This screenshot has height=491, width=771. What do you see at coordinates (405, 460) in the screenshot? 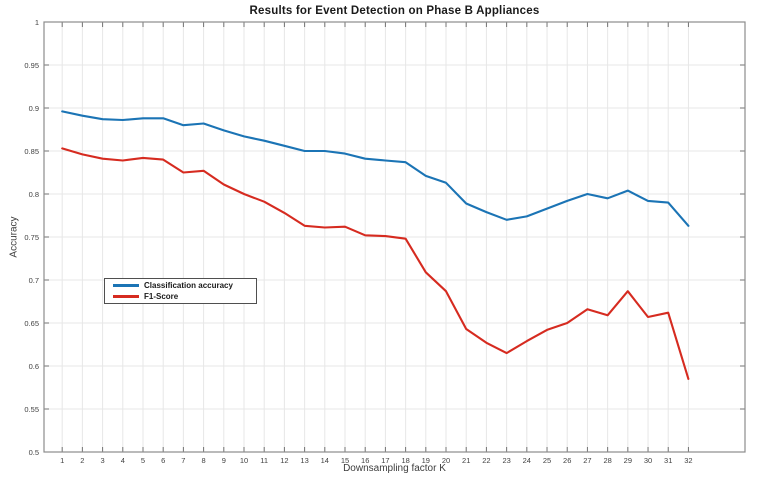
I see `x-tick-label: 18` at bounding box center [405, 460].